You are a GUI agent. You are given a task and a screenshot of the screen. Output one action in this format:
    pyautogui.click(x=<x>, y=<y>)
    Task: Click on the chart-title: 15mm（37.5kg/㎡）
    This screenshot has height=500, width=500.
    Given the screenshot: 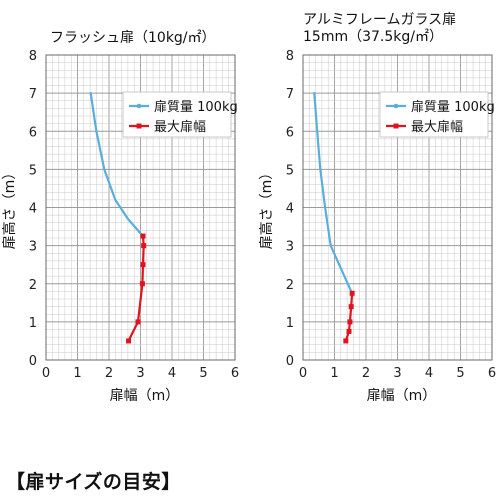 What is the action you would take?
    pyautogui.click(x=373, y=37)
    